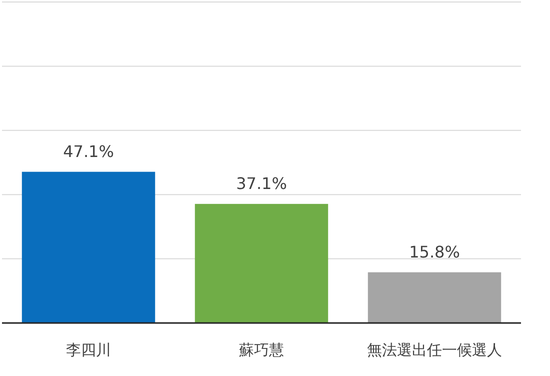 The image size is (550, 376). Describe the element at coordinates (261, 350) in the screenshot. I see `x-tick-label: 蘇巧慧` at that location.